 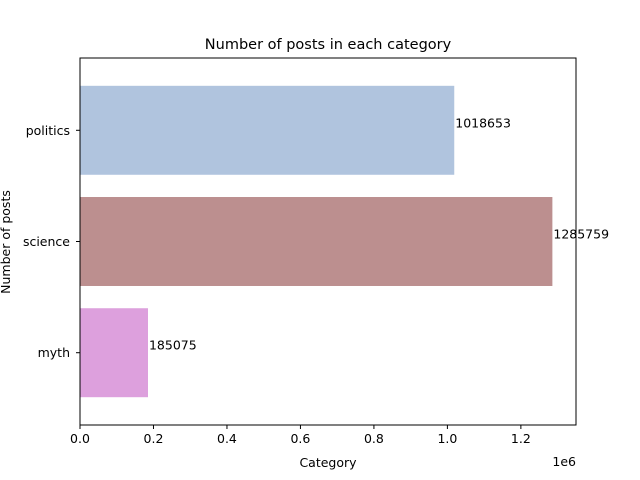 What do you see at coordinates (46, 241) in the screenshot?
I see `y-tick-label-science: science` at bounding box center [46, 241].